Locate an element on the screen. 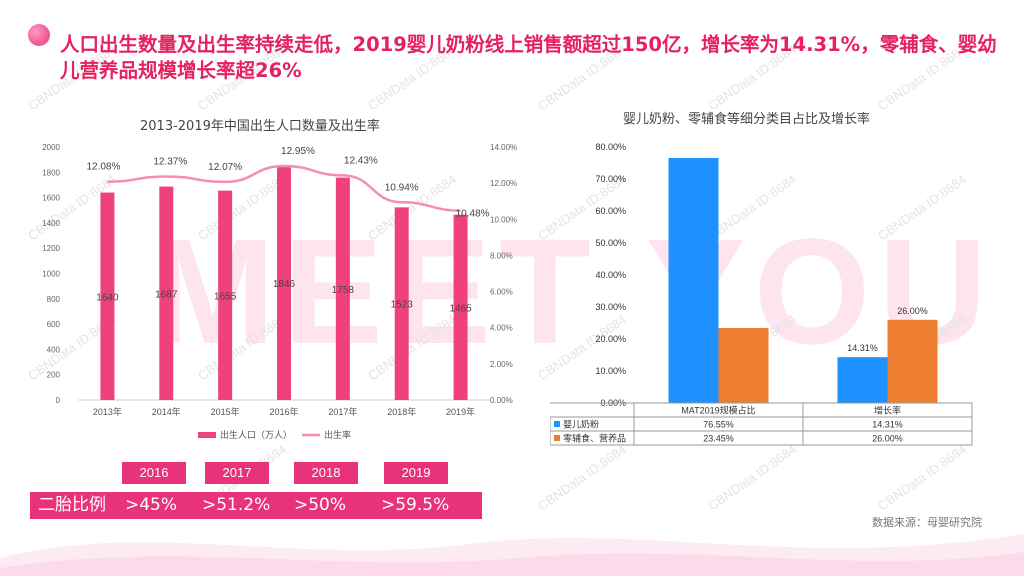 The height and width of the screenshot is (576, 1024). right-y-tick-label: 2.00% is located at coordinates (501, 364).